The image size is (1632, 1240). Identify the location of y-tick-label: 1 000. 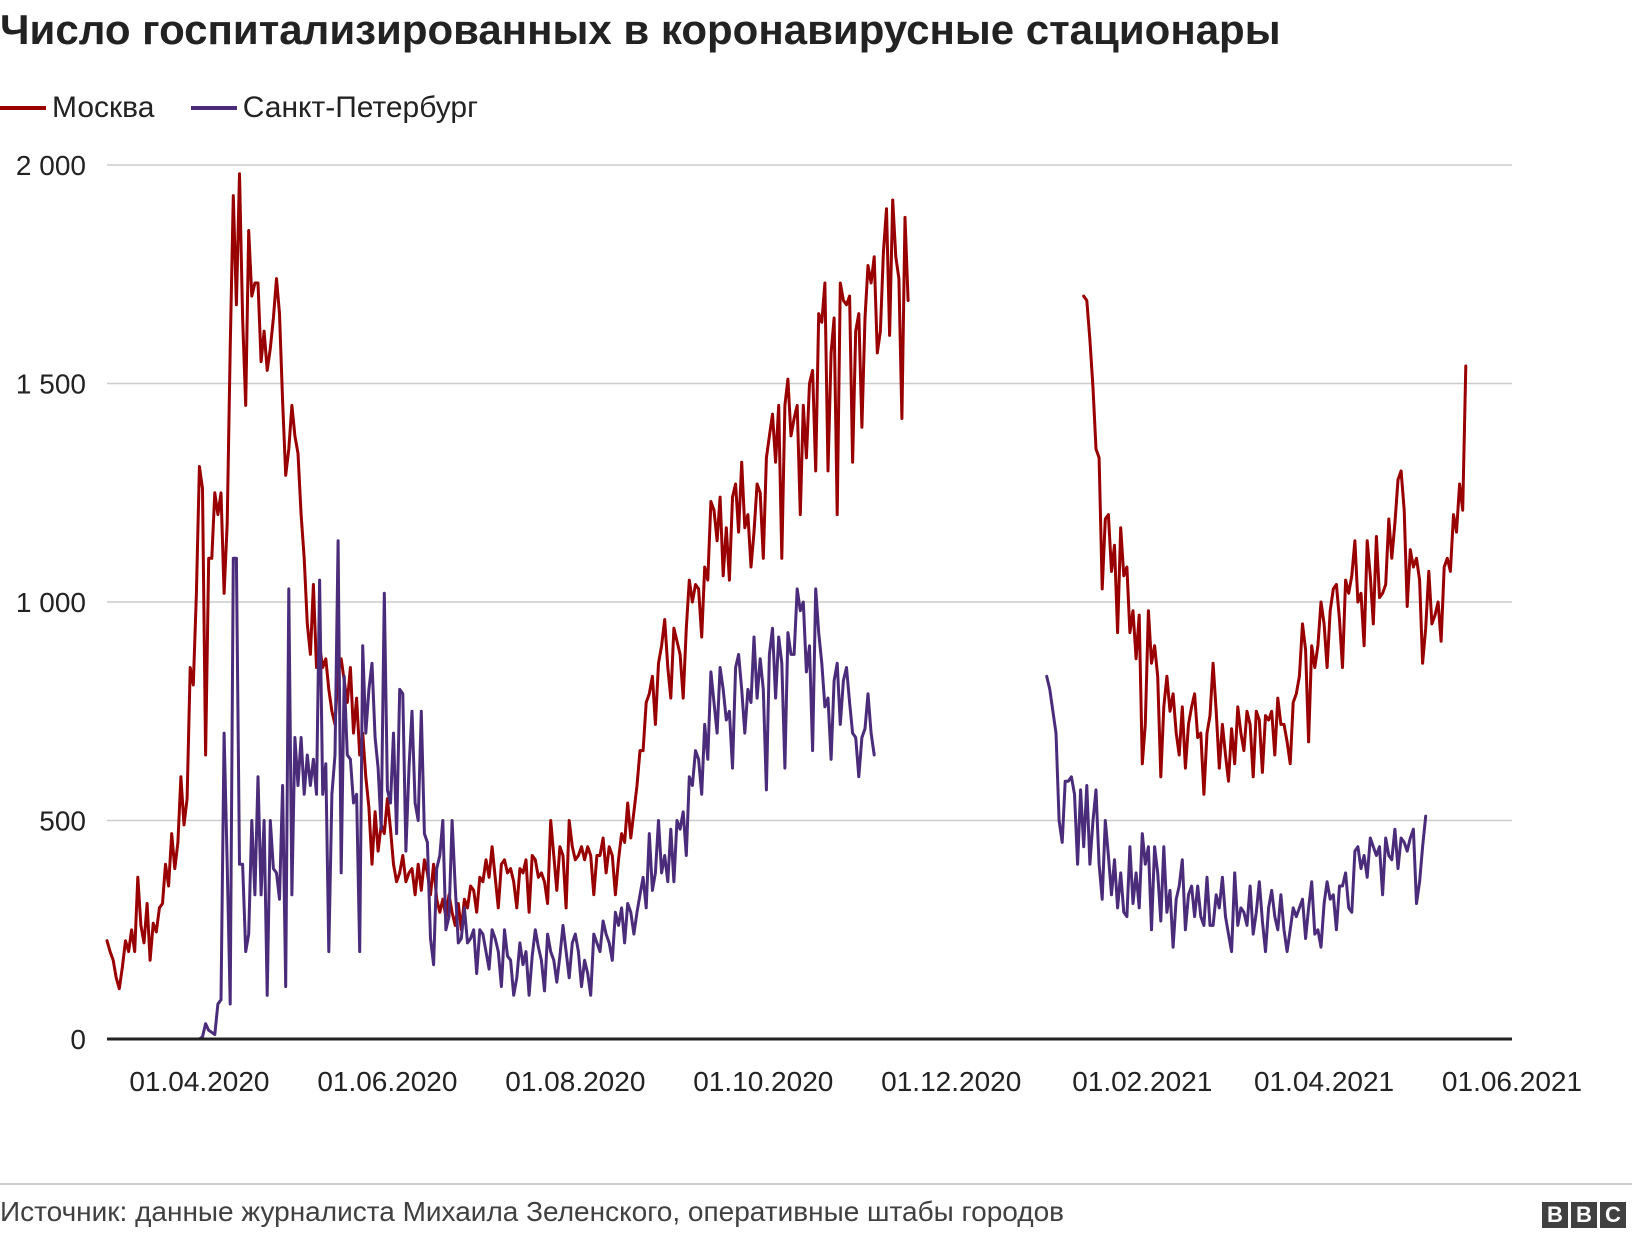
(51, 602).